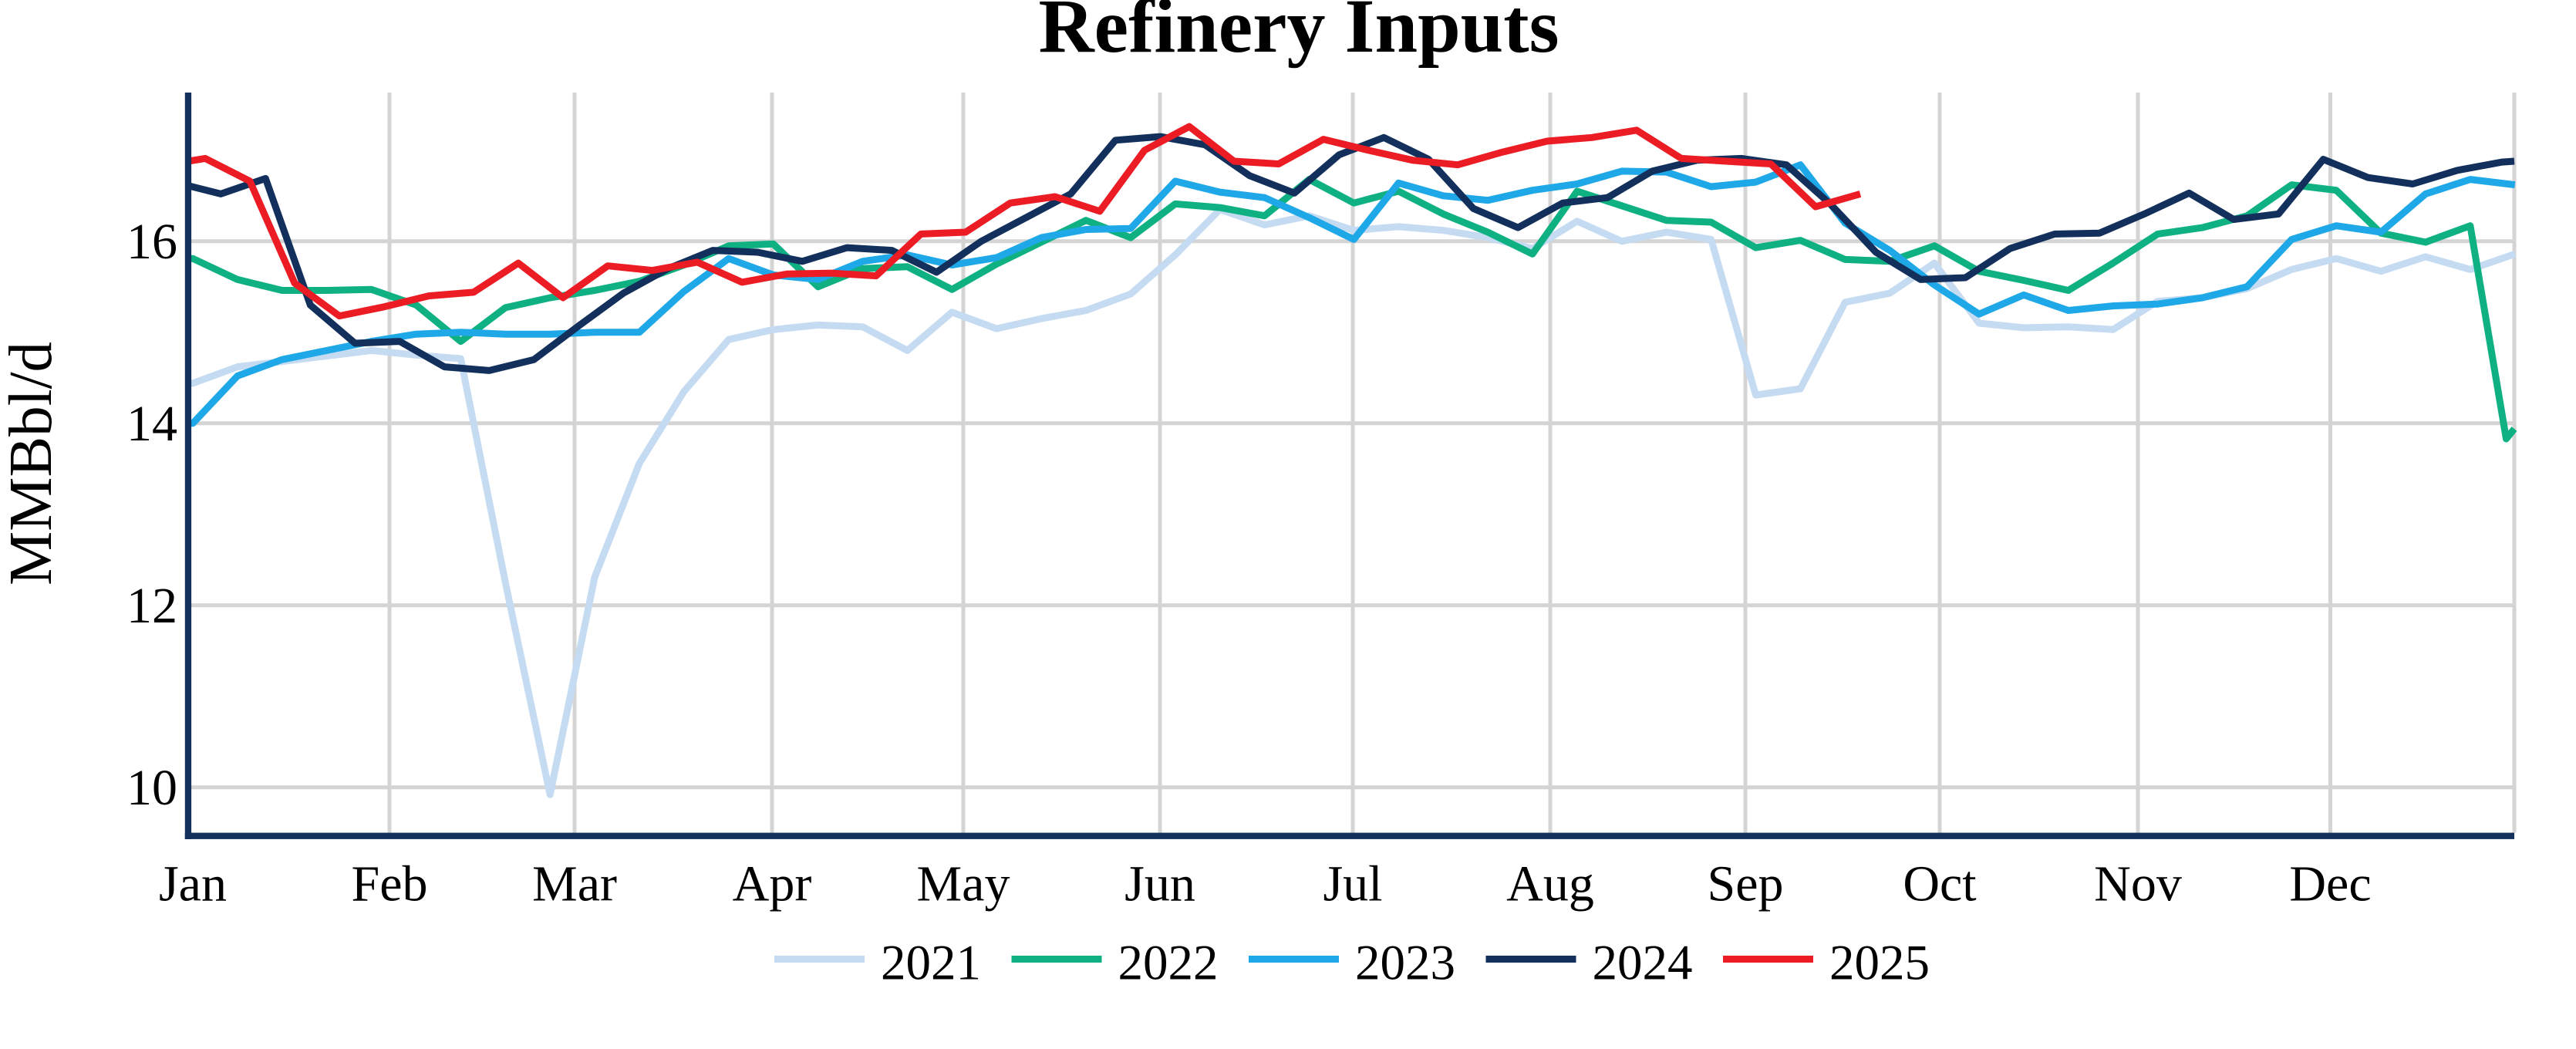 This screenshot has width=2576, height=1049. I want to click on svg-text: 14, so click(151, 424).